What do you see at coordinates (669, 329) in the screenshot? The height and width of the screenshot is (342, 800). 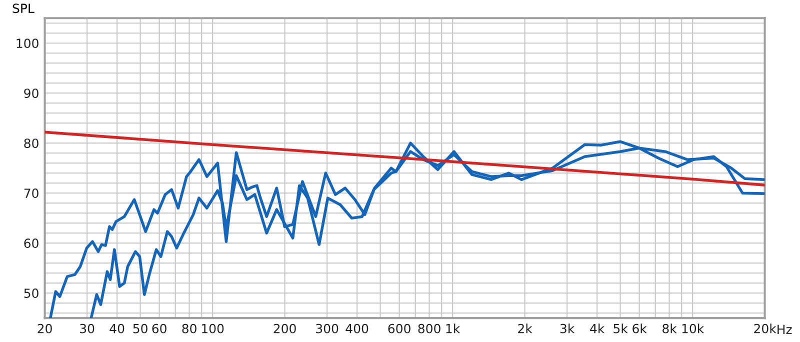 I see `x-tick-label: 8k` at bounding box center [669, 329].